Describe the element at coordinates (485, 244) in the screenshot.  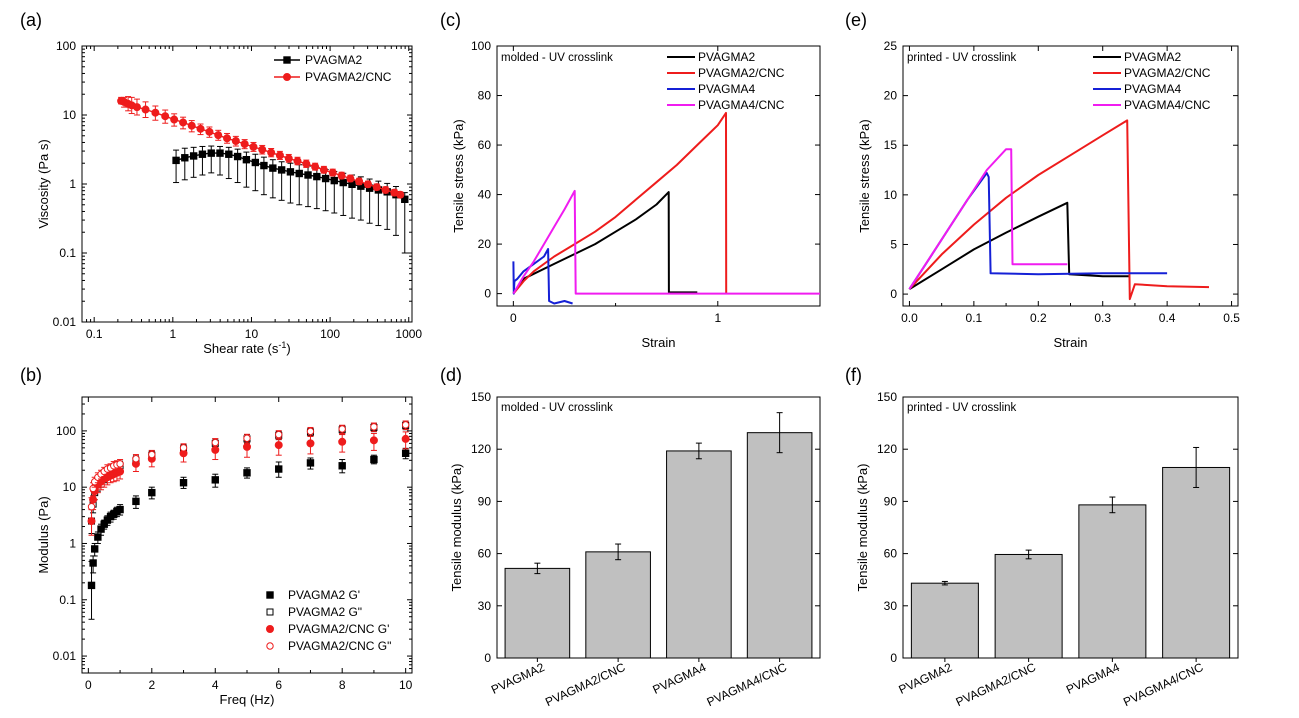
I see `y-tick-label: 20` at that location.